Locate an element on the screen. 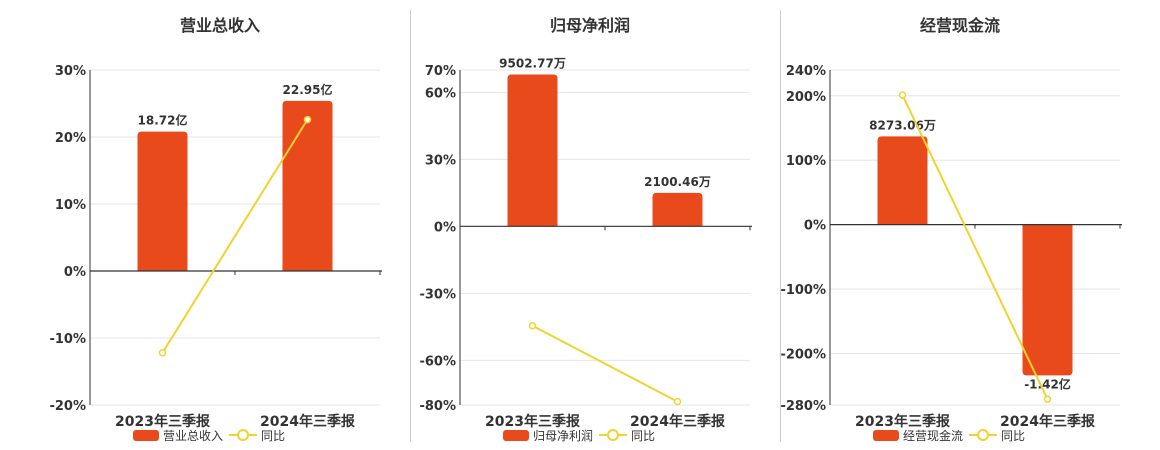 This screenshot has width=1160, height=450. legend: 归母净利润 同比 is located at coordinates (590, 435).